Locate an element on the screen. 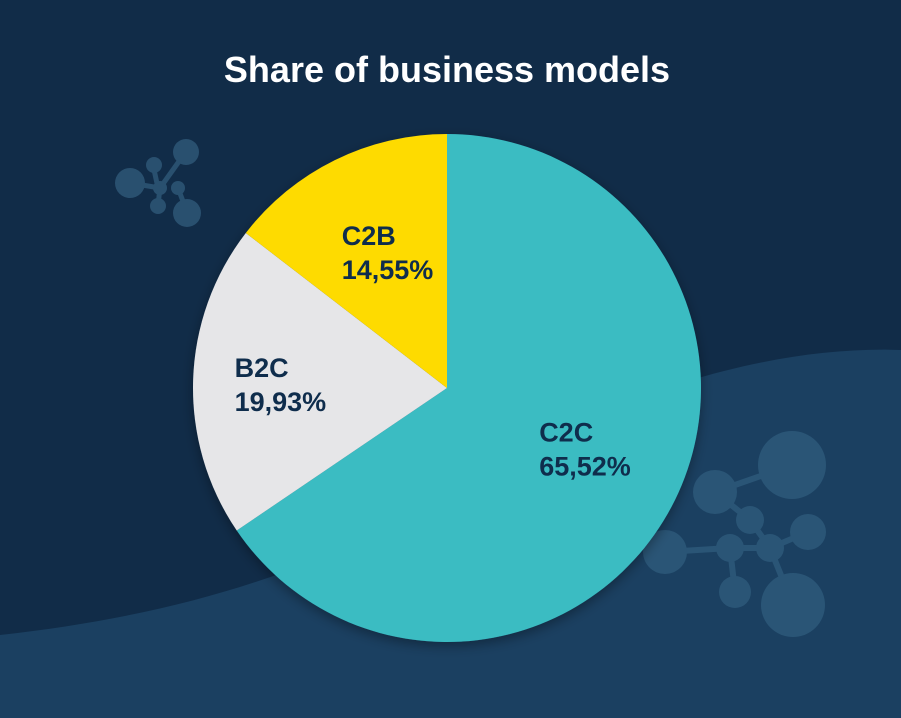 The image size is (901, 718). pie-slice-c2b is located at coordinates (346, 261).